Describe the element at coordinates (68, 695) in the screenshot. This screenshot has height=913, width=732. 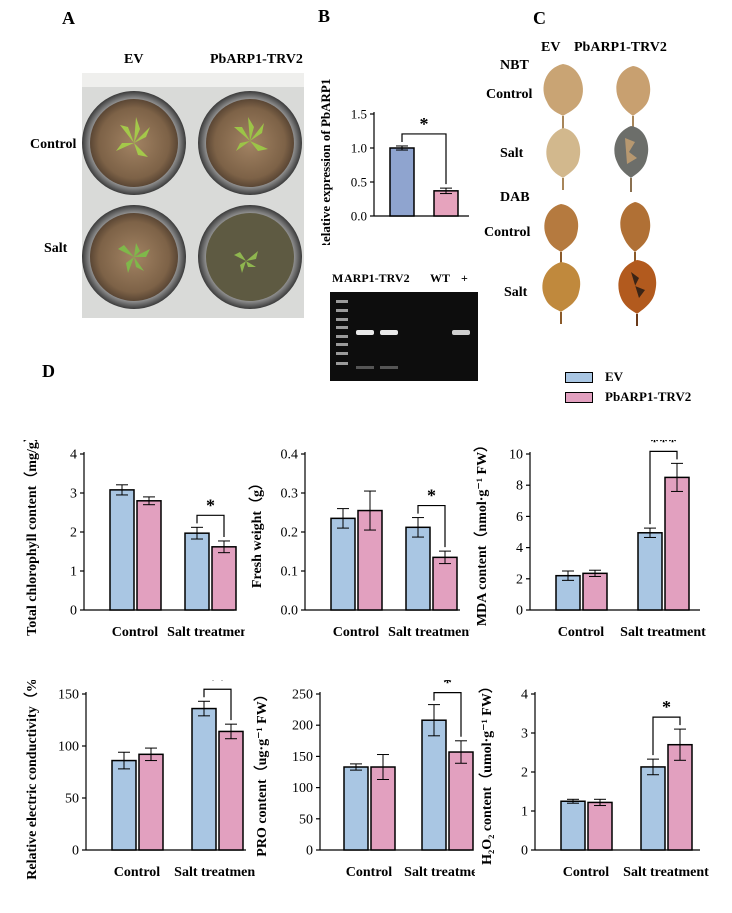
I see `y-tick-label: 150` at that location.